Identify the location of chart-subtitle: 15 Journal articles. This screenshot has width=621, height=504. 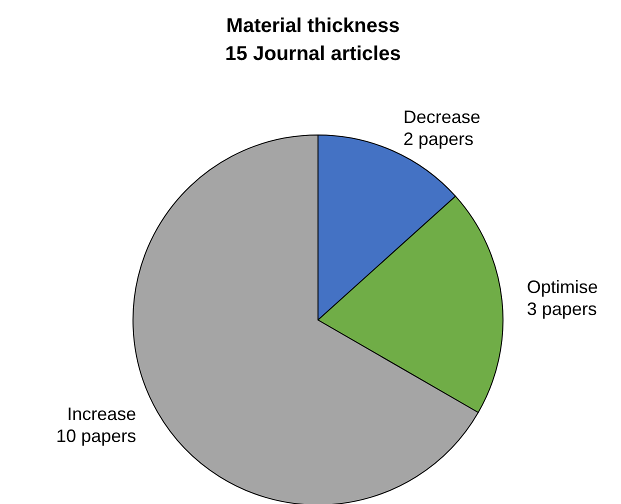
(313, 54).